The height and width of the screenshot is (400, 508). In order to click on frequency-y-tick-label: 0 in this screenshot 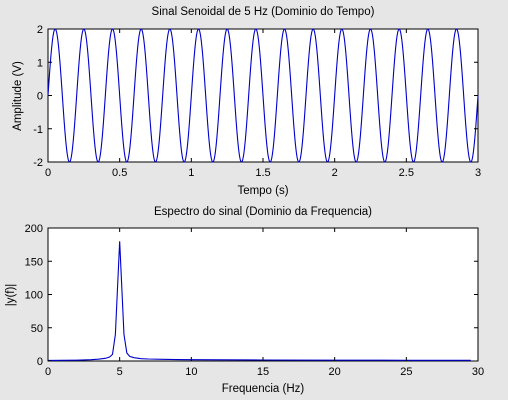, I will do `click(40, 362)`.